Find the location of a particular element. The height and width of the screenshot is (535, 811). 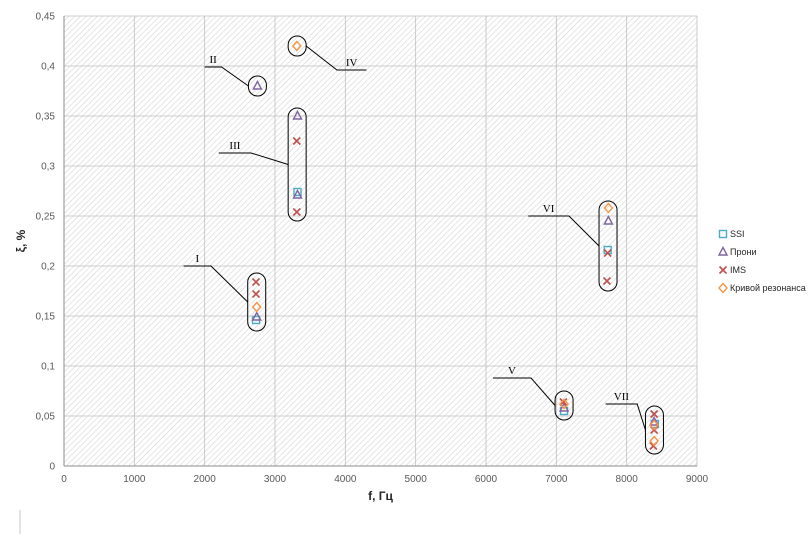

y-tick-label: 0,1 is located at coordinates (48, 367).